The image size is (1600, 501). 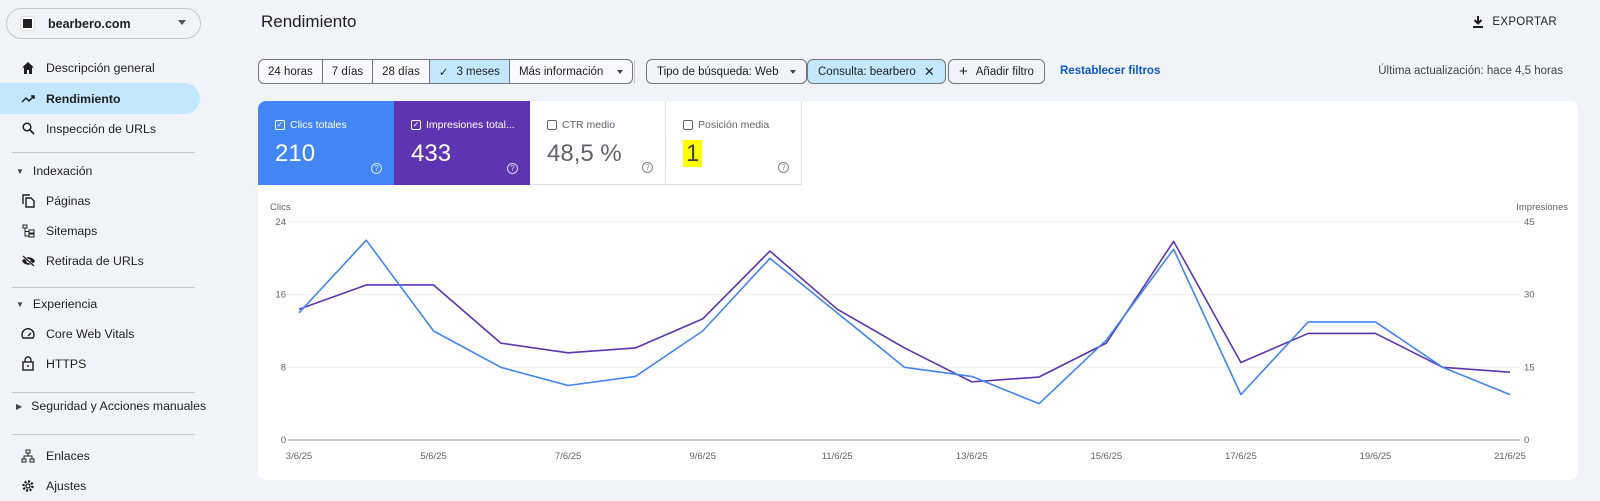 What do you see at coordinates (280, 207) in the screenshot?
I see `y-axis-label-left: Clics` at bounding box center [280, 207].